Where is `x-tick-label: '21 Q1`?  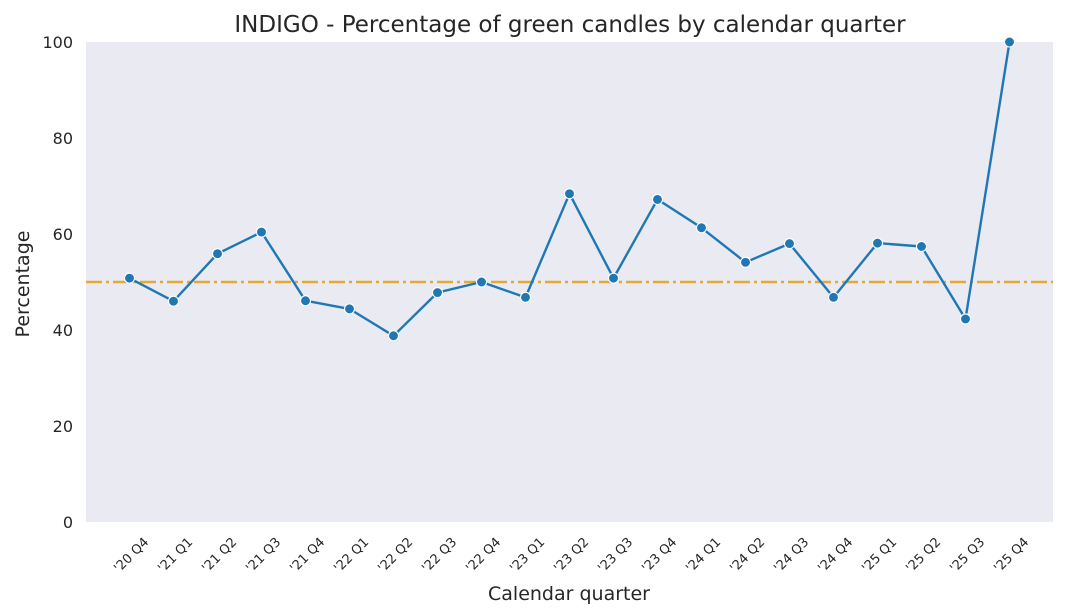 x-tick-label: '21 Q1 is located at coordinates (175, 555).